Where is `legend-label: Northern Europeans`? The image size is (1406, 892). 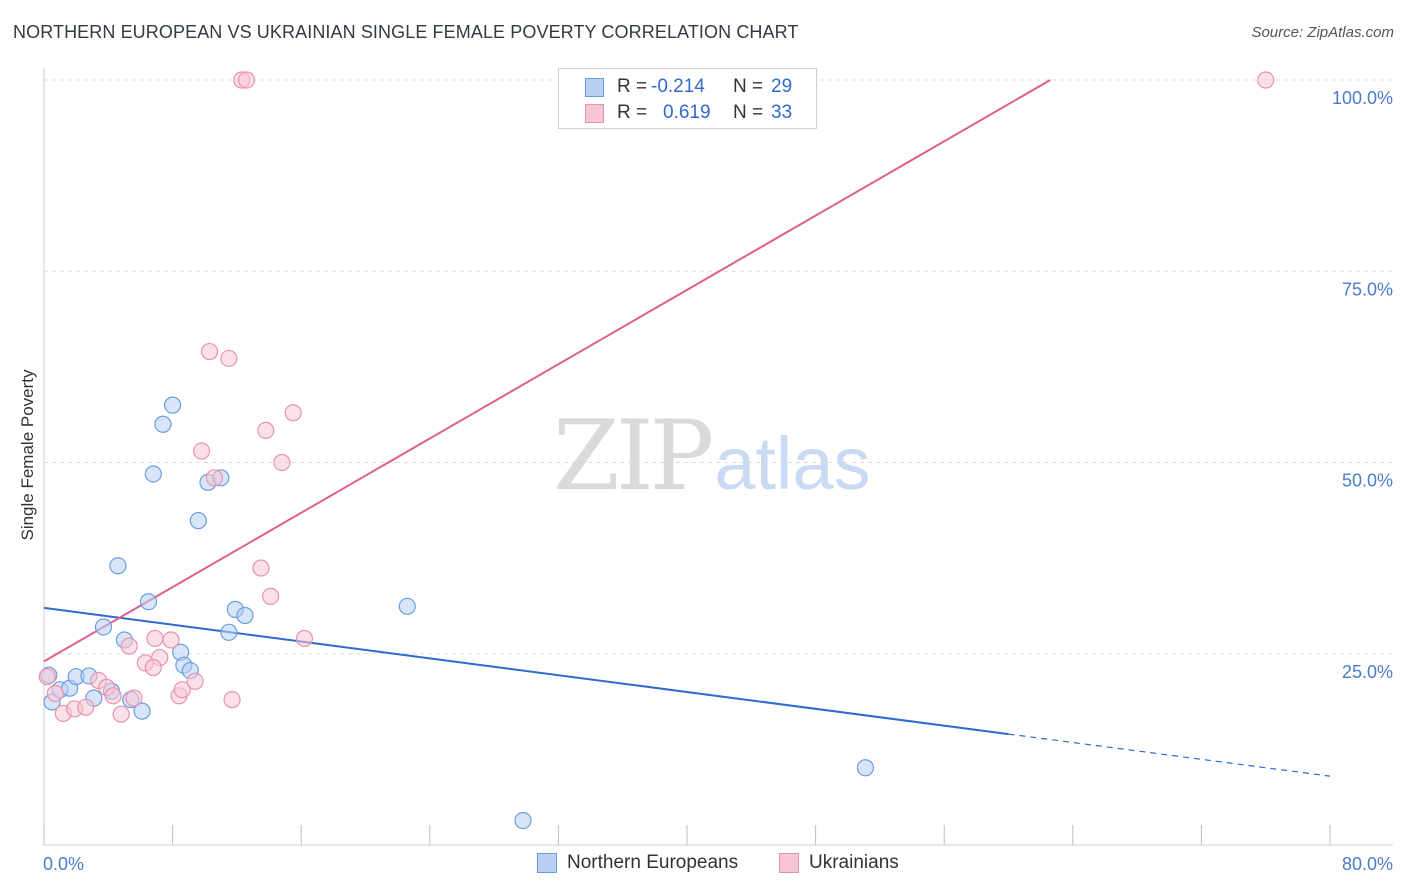 legend-label: Northern Europeans is located at coordinates (653, 862).